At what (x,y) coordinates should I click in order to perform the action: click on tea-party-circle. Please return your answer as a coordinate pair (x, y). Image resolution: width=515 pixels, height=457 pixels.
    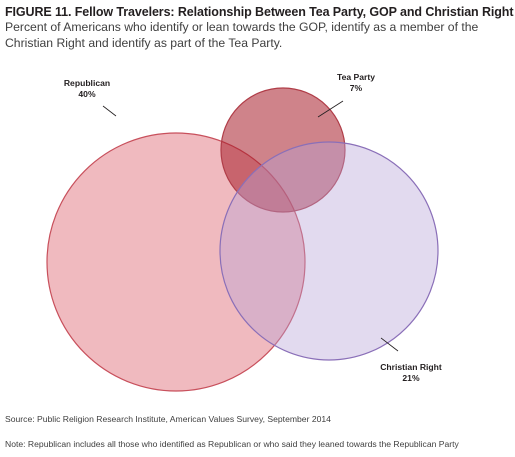
    Looking at the image, I should click on (283, 150).